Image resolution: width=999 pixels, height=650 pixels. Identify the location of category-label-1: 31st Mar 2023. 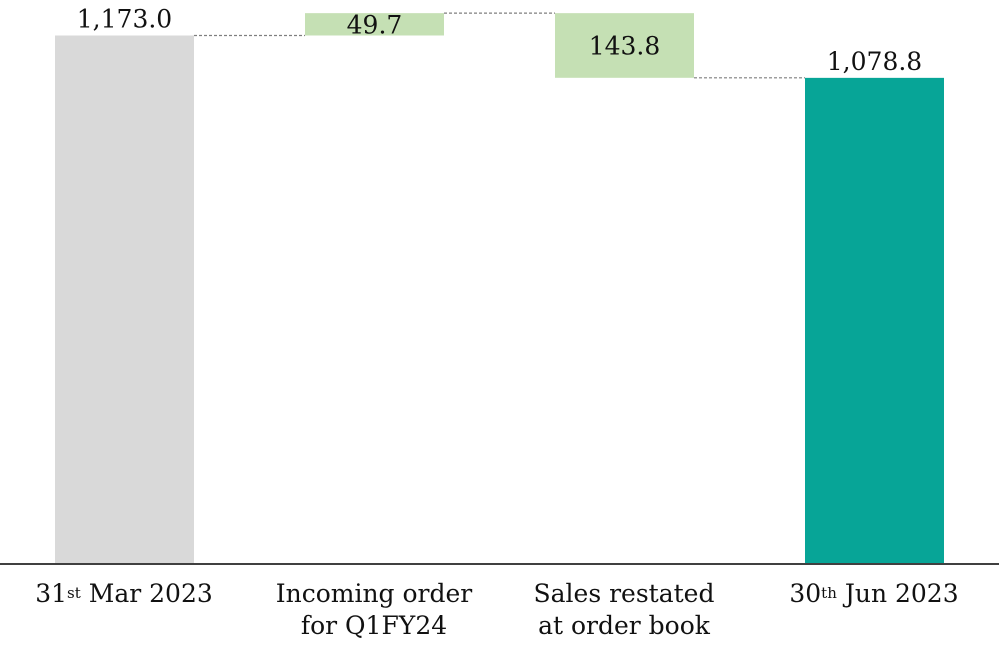
(124, 593).